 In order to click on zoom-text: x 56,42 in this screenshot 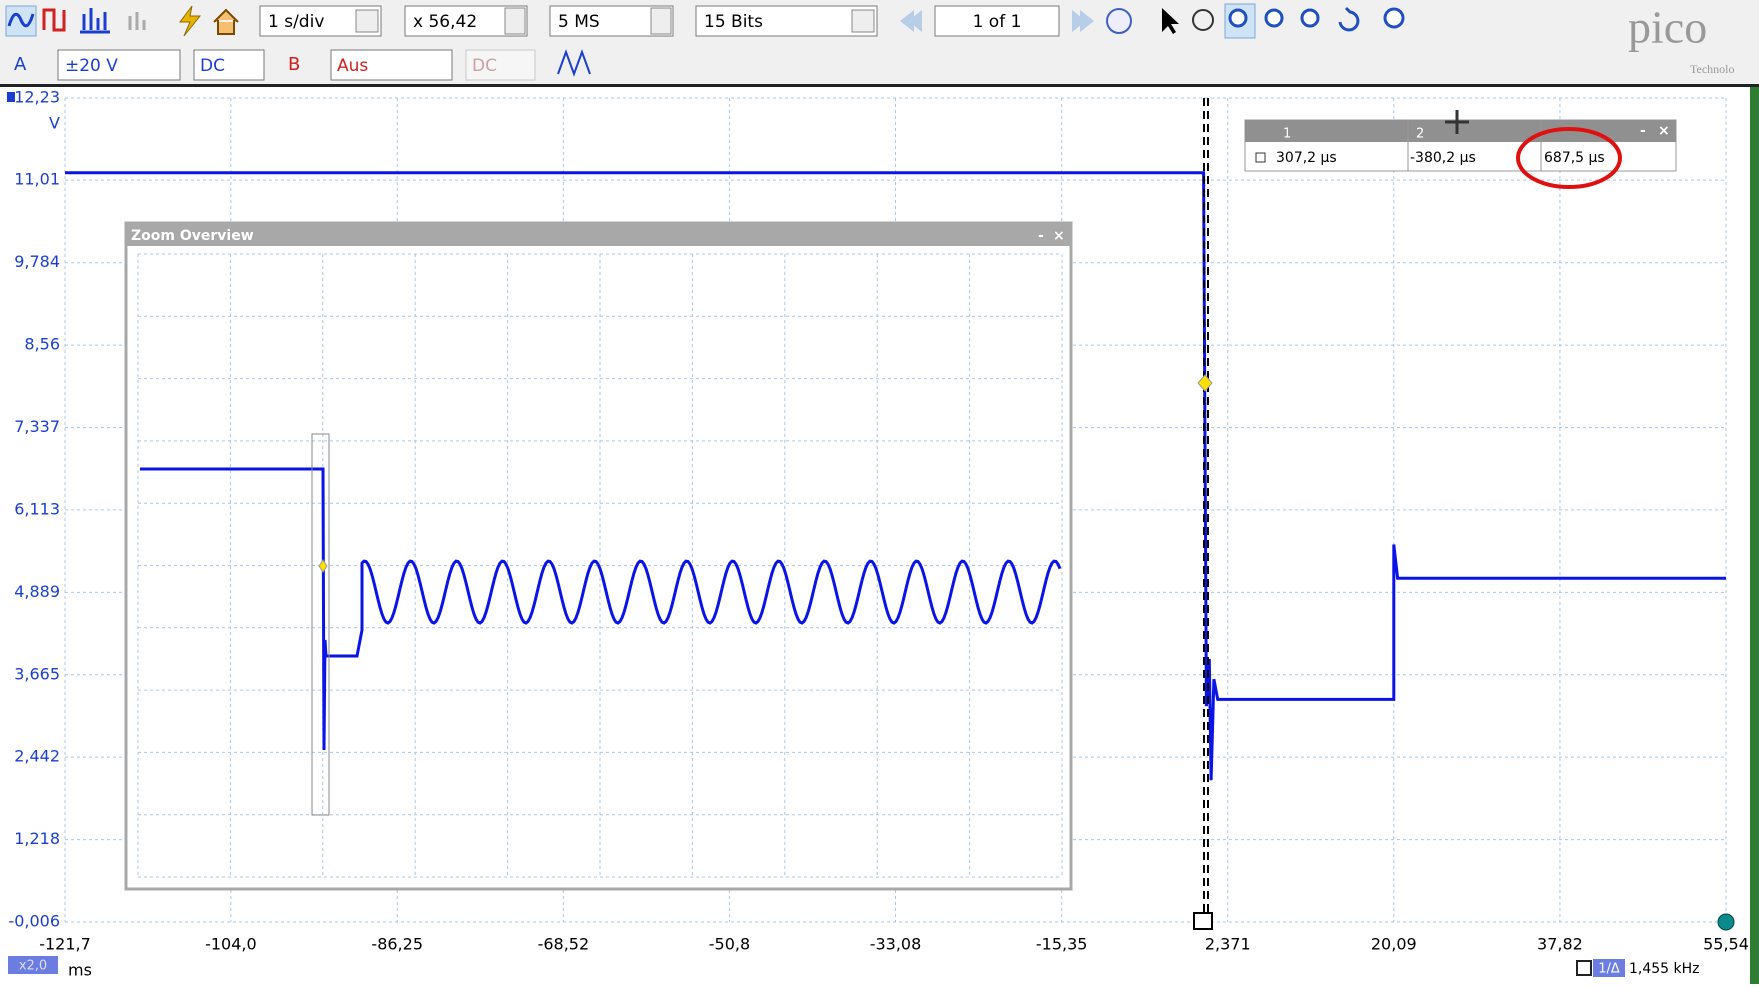, I will do `click(445, 22)`.